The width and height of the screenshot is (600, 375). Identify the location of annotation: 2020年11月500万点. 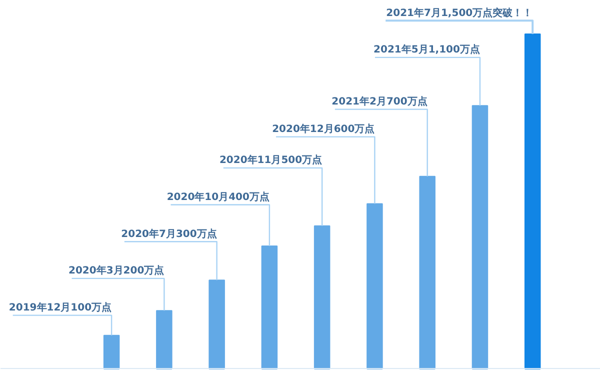
(270, 160).